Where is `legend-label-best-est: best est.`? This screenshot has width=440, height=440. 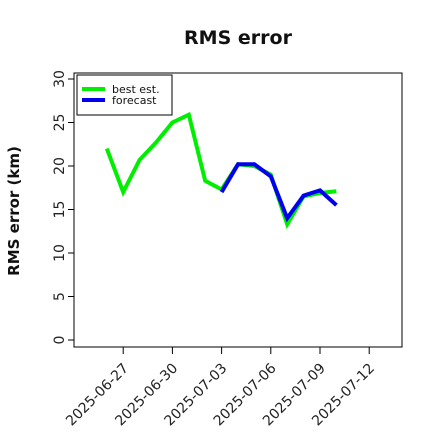
legend-label-best-est: best est. is located at coordinates (136, 89).